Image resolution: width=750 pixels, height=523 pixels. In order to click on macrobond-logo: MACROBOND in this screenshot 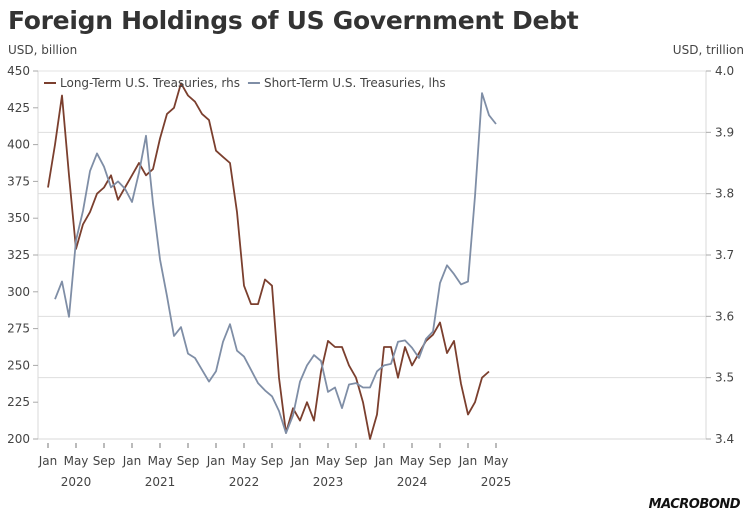, I will do `click(694, 504)`.